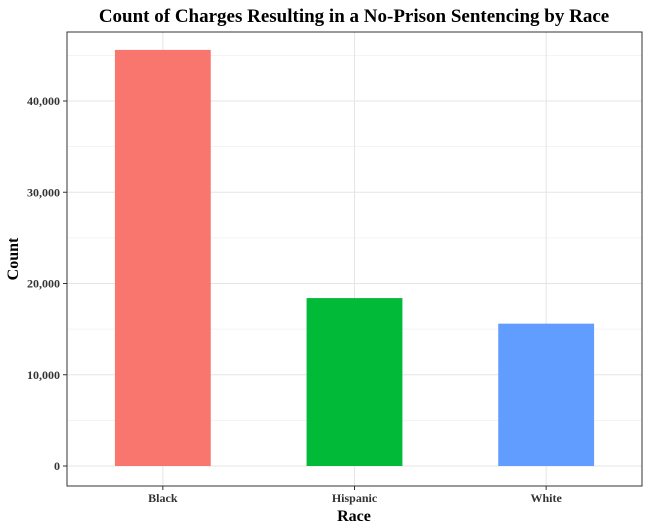  I want to click on bar-black, so click(162, 258).